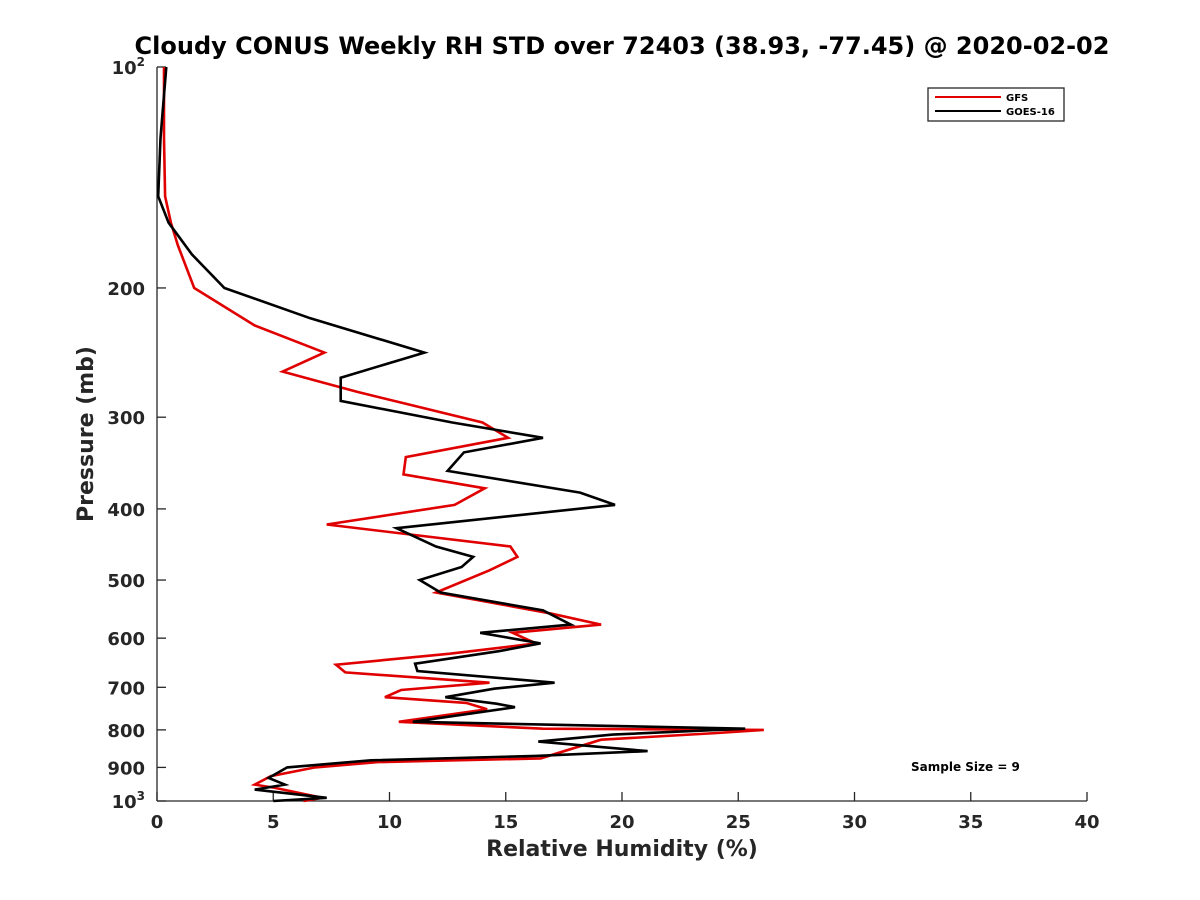 The image size is (1200, 900). What do you see at coordinates (126, 289) in the screenshot?
I see `y-tick-label: 200` at bounding box center [126, 289].